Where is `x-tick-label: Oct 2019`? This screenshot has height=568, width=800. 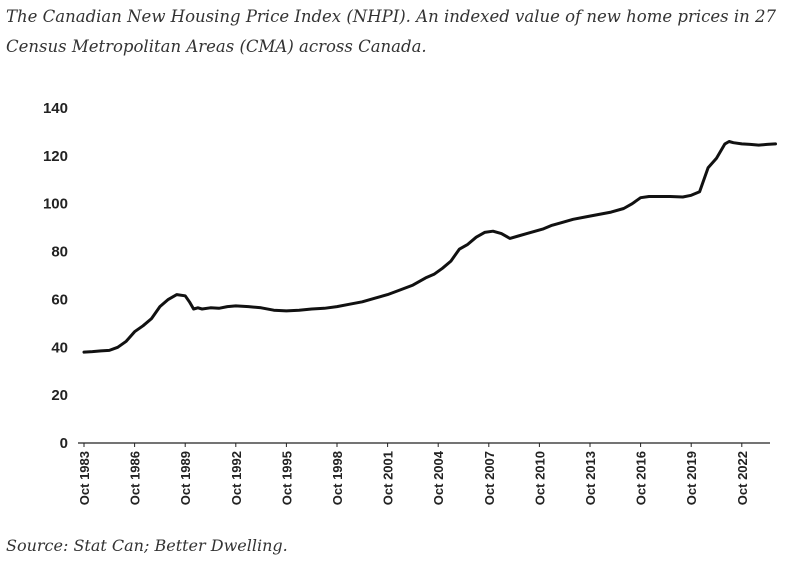 x-tick-label: Oct 2019 is located at coordinates (691, 478).